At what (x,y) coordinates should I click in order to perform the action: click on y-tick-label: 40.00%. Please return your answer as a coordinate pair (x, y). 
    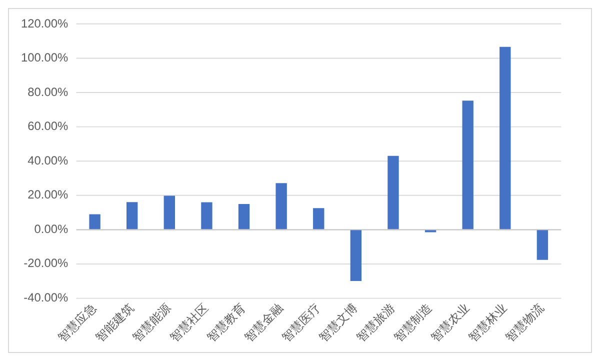
    Looking at the image, I should click on (48, 160).